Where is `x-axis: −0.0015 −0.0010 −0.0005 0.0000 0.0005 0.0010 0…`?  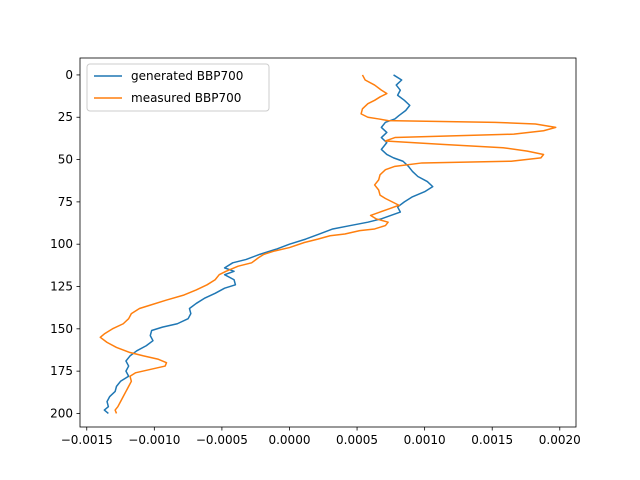
x-axis: −0.0015 −0.0010 −0.0005 0.0000 0.0005 0.0010 0… is located at coordinates (321, 437).